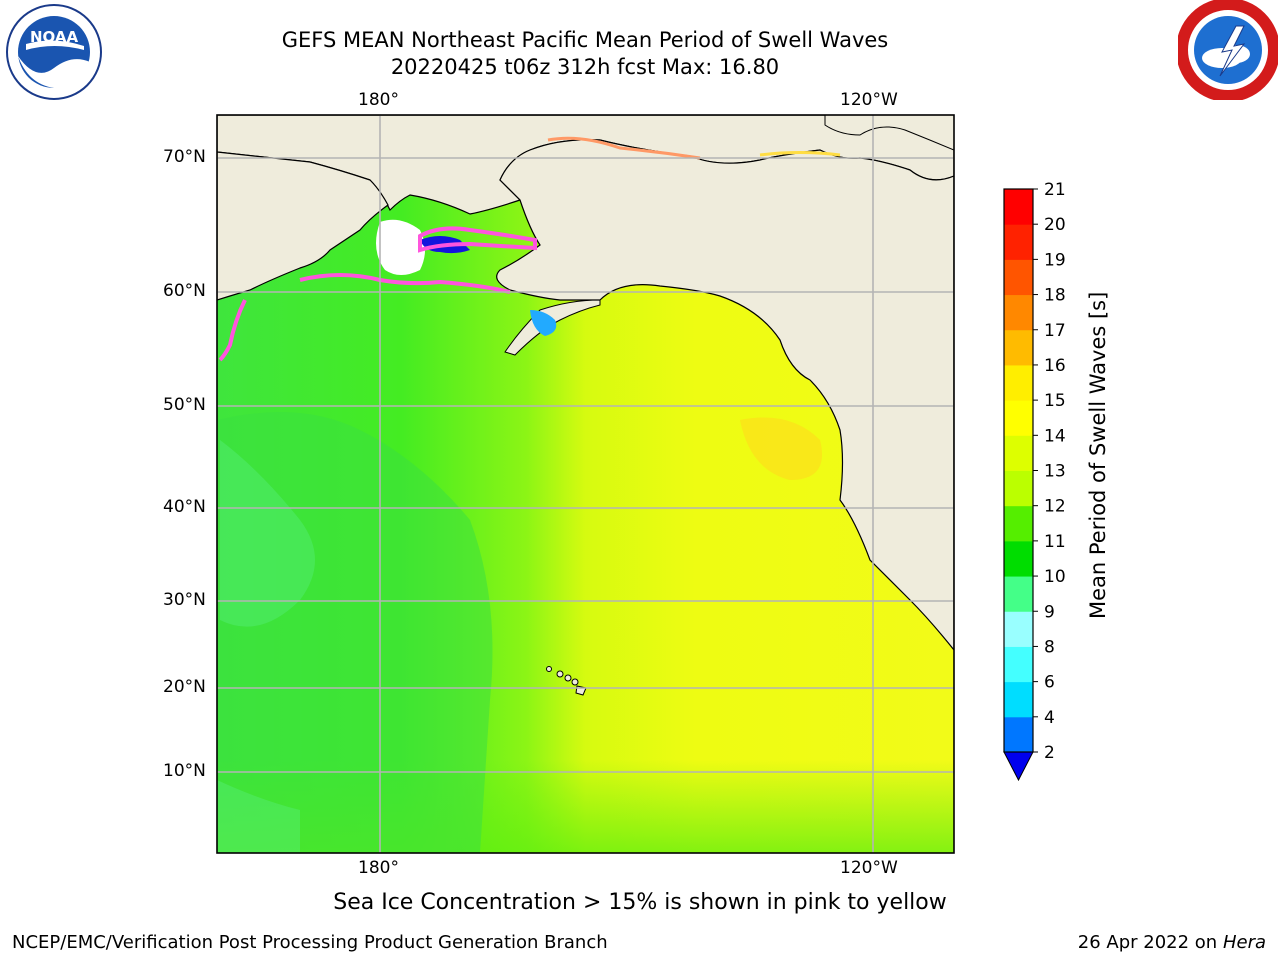  What do you see at coordinates (54, 52) in the screenshot?
I see `noaa-logo-icon: NOAA` at bounding box center [54, 52].